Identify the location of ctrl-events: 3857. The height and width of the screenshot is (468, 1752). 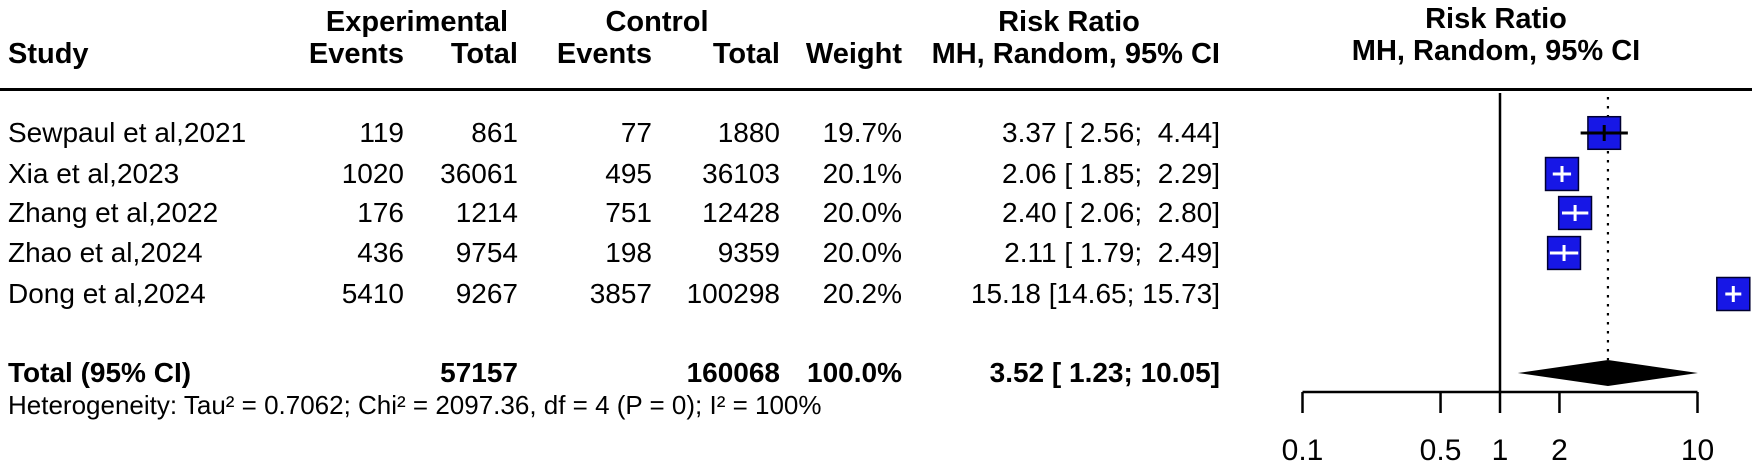
(620, 293).